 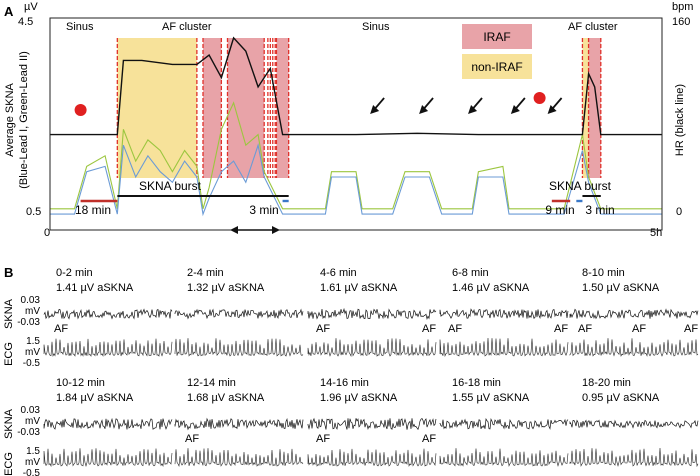 What do you see at coordinates (80, 383) in the screenshot?
I see `segment-time-label: 10-12 min` at bounding box center [80, 383].